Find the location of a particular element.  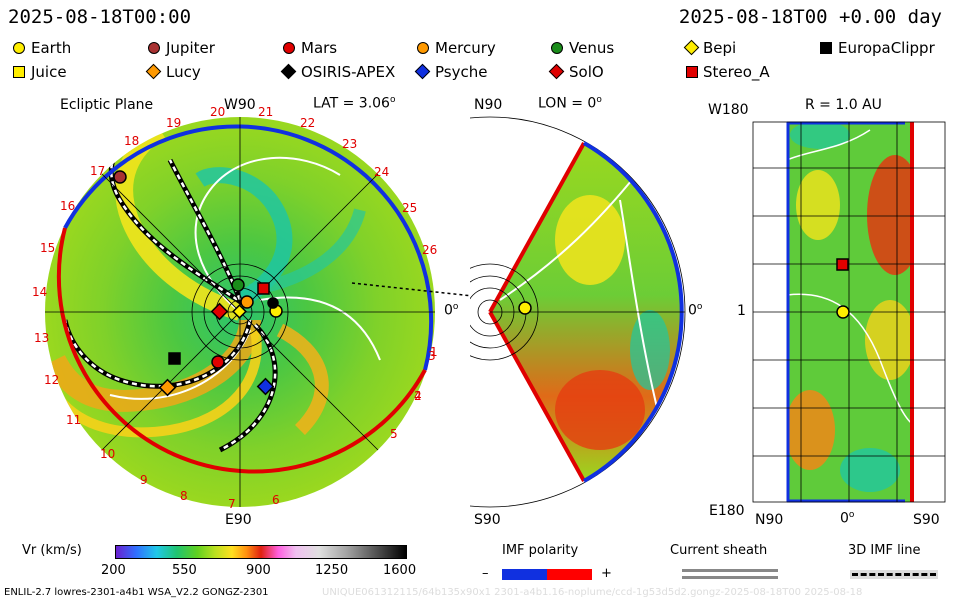

imf-polarity-bar-blue is located at coordinates (524, 574).